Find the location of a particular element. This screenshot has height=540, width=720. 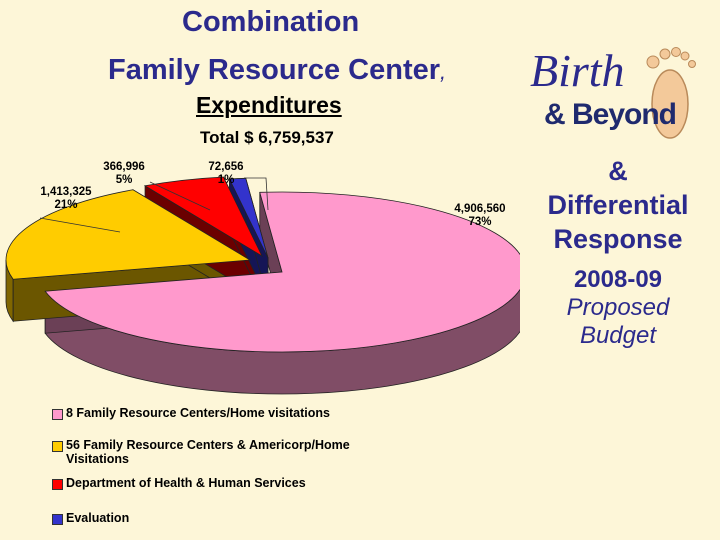

chart-title: Combination is located at coordinates (271, 22).